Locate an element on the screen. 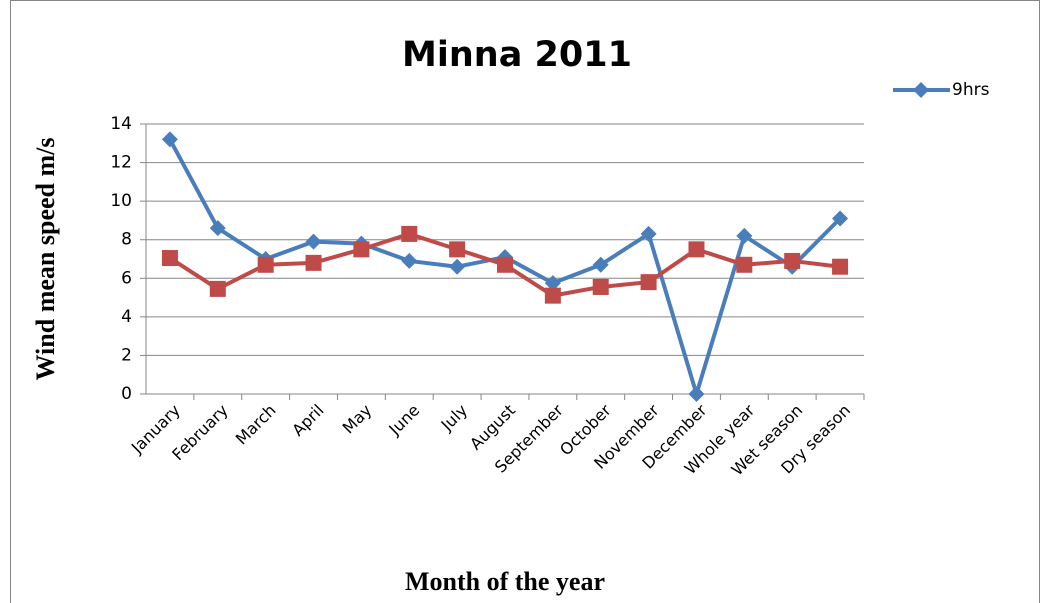 The width and height of the screenshot is (1040, 603). legend-marker is located at coordinates (921, 90).